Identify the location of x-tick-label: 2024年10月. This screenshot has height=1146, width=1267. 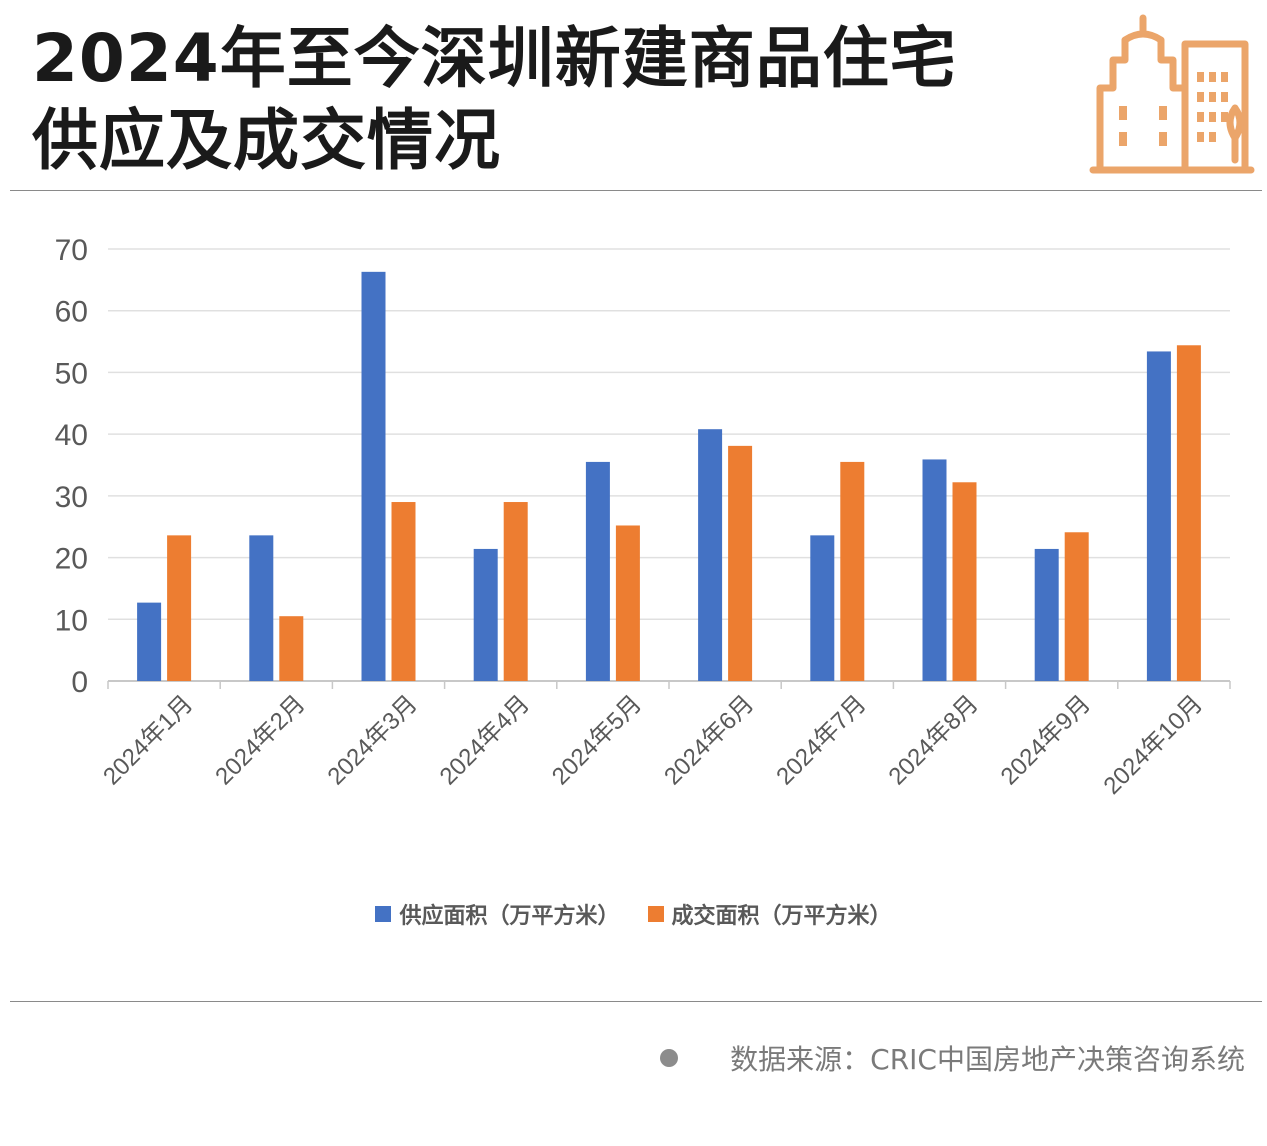
(1153, 745).